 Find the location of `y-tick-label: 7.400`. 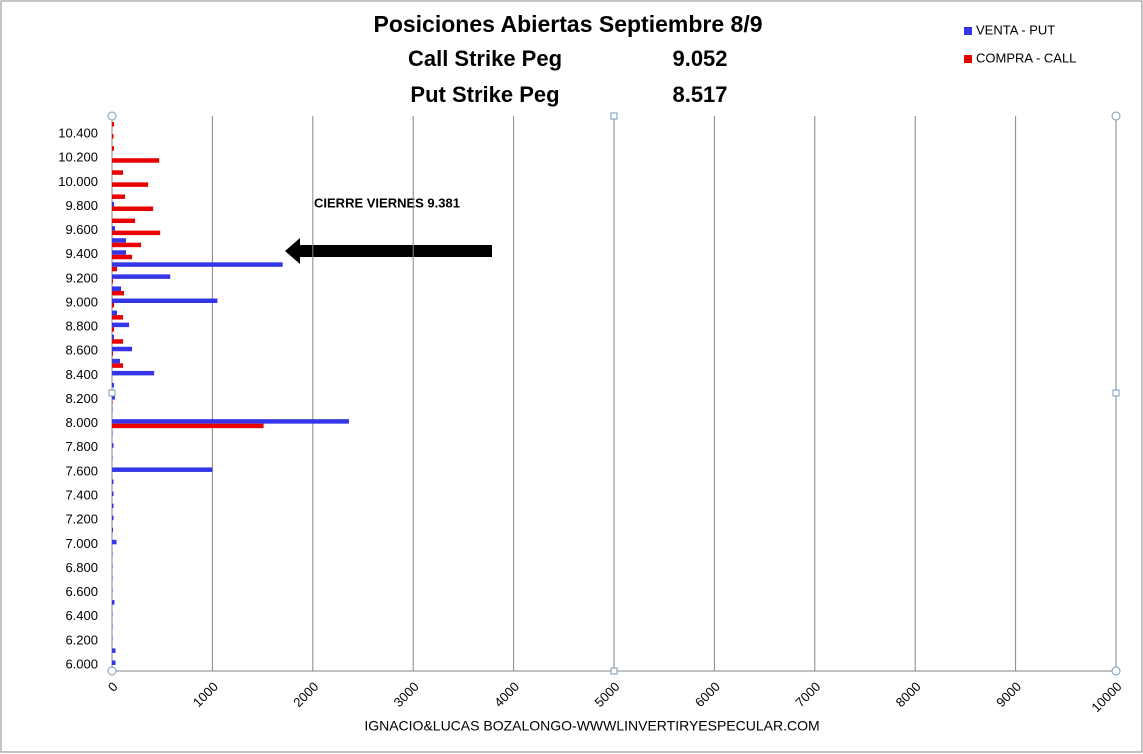

y-tick-label: 7.400 is located at coordinates (81, 494).